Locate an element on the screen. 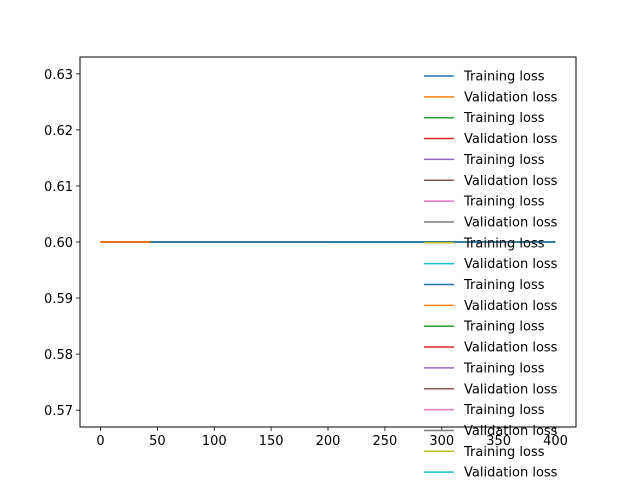 Image resolution: width=640 pixels, height=480 pixels. y-tick-label: 0.59 is located at coordinates (58, 299).